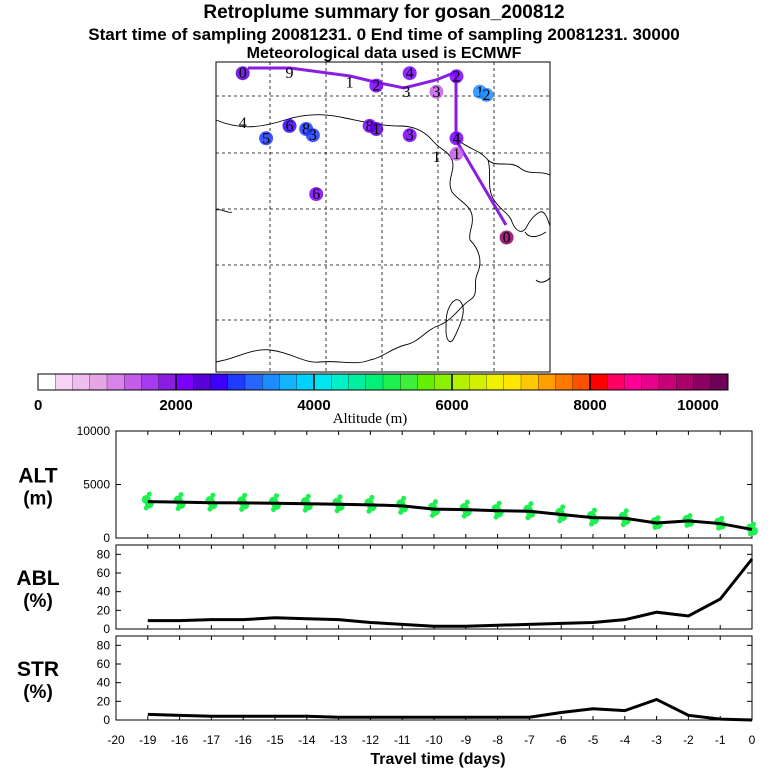 The width and height of the screenshot is (768, 768). I want to click on panel-ylabel: ALT, so click(37, 476).